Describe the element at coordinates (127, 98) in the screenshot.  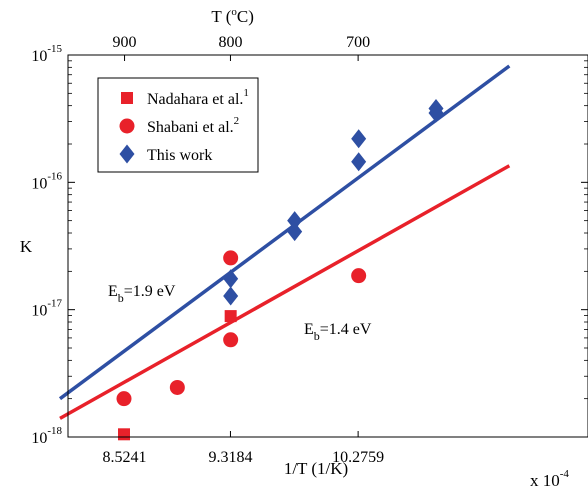
I see `legend-marker-square` at that location.